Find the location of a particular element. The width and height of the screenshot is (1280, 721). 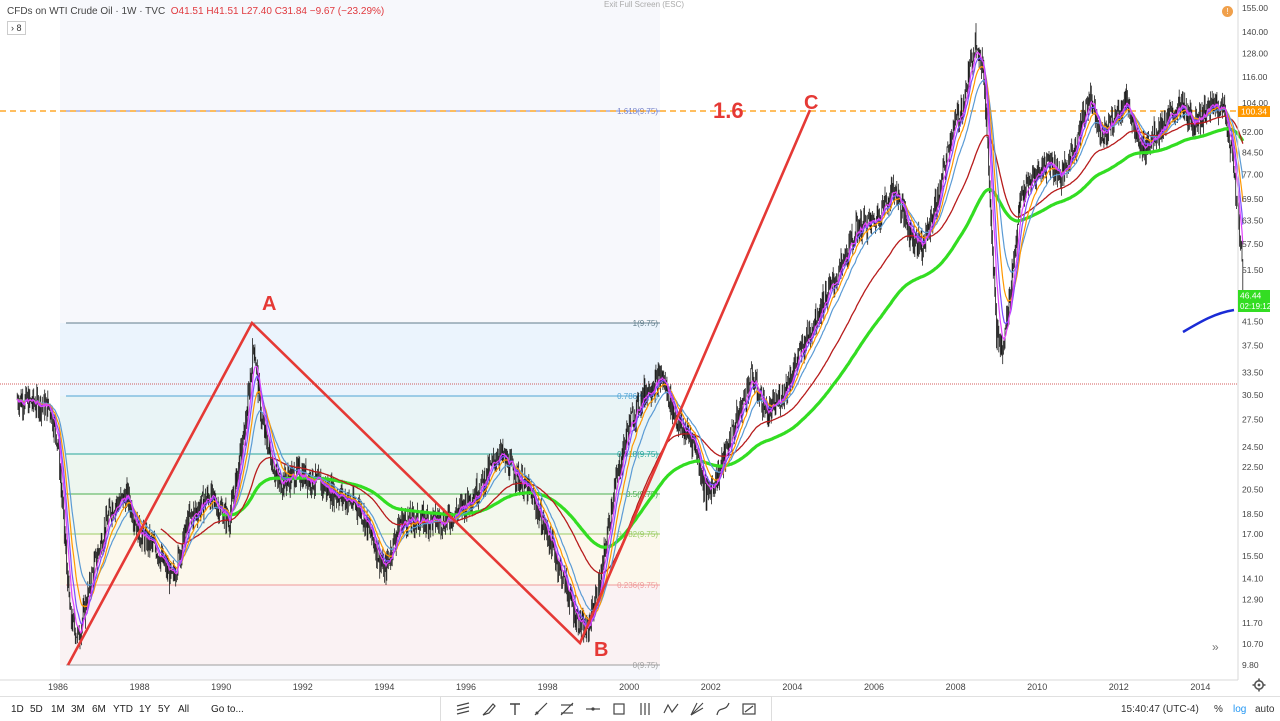

price-tag-last is located at coordinates (1254, 301).